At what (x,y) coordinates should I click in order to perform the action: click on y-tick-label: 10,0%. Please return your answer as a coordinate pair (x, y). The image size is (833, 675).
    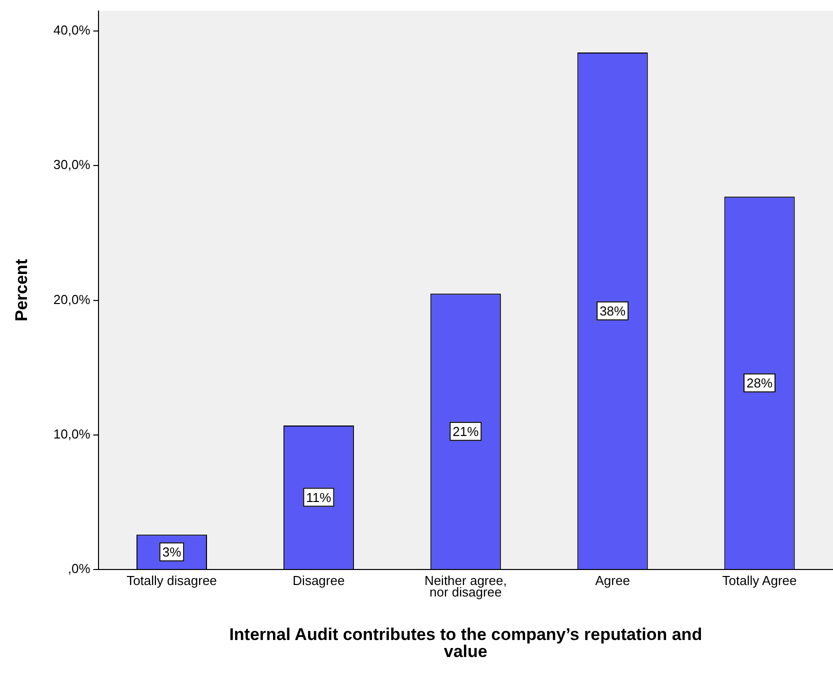
    Looking at the image, I should click on (72, 434).